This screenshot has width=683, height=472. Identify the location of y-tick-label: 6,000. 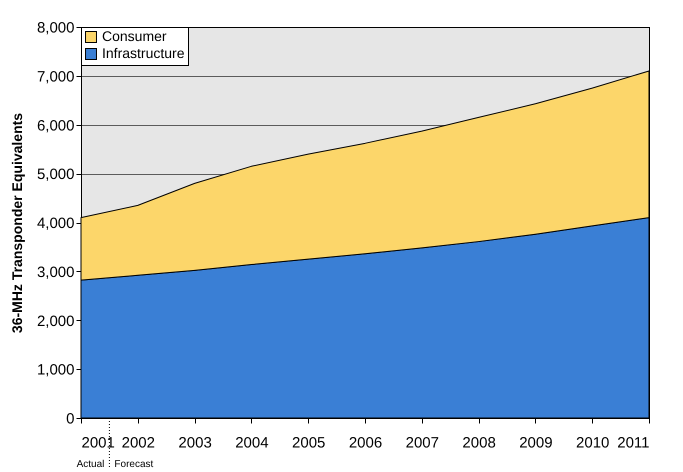
(55, 125).